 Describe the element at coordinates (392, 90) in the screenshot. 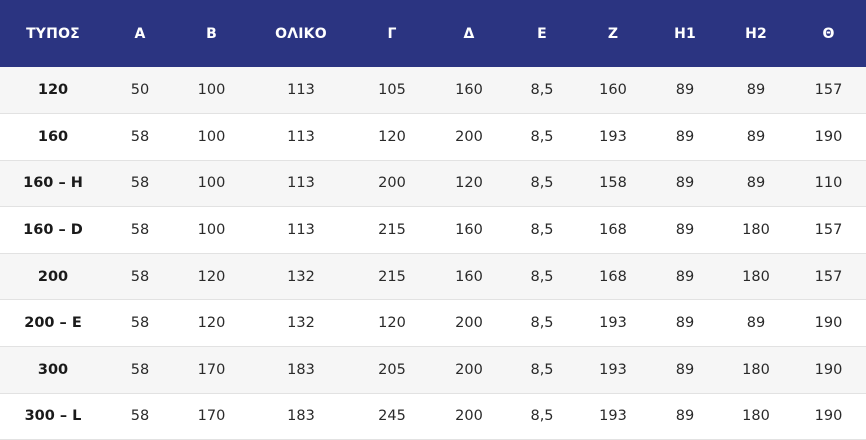

I see `value-cell: 105` at that location.